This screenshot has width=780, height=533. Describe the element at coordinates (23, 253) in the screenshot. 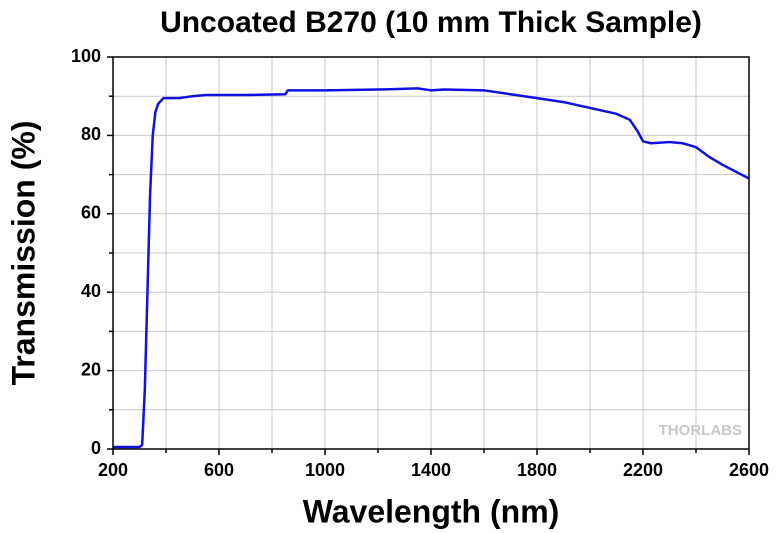

I see `y-axis-label: Transmission (%)` at that location.